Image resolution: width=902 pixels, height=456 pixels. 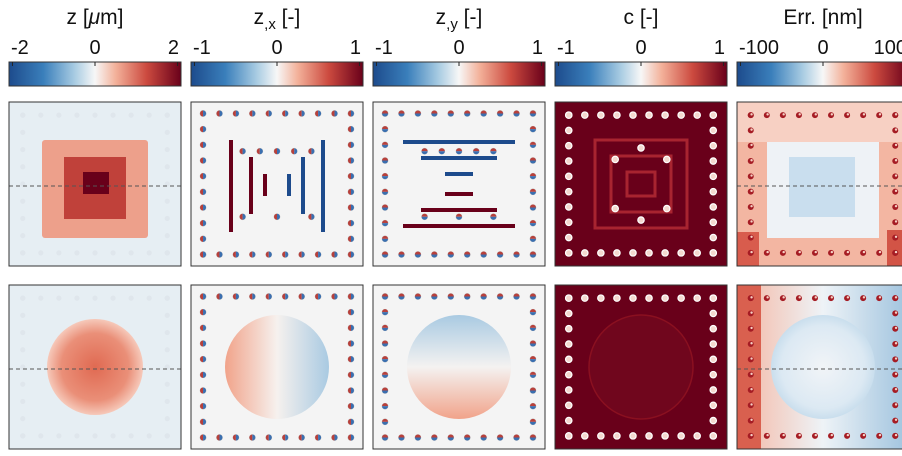 I want to click on tick-label: -2, so click(x=20, y=48).